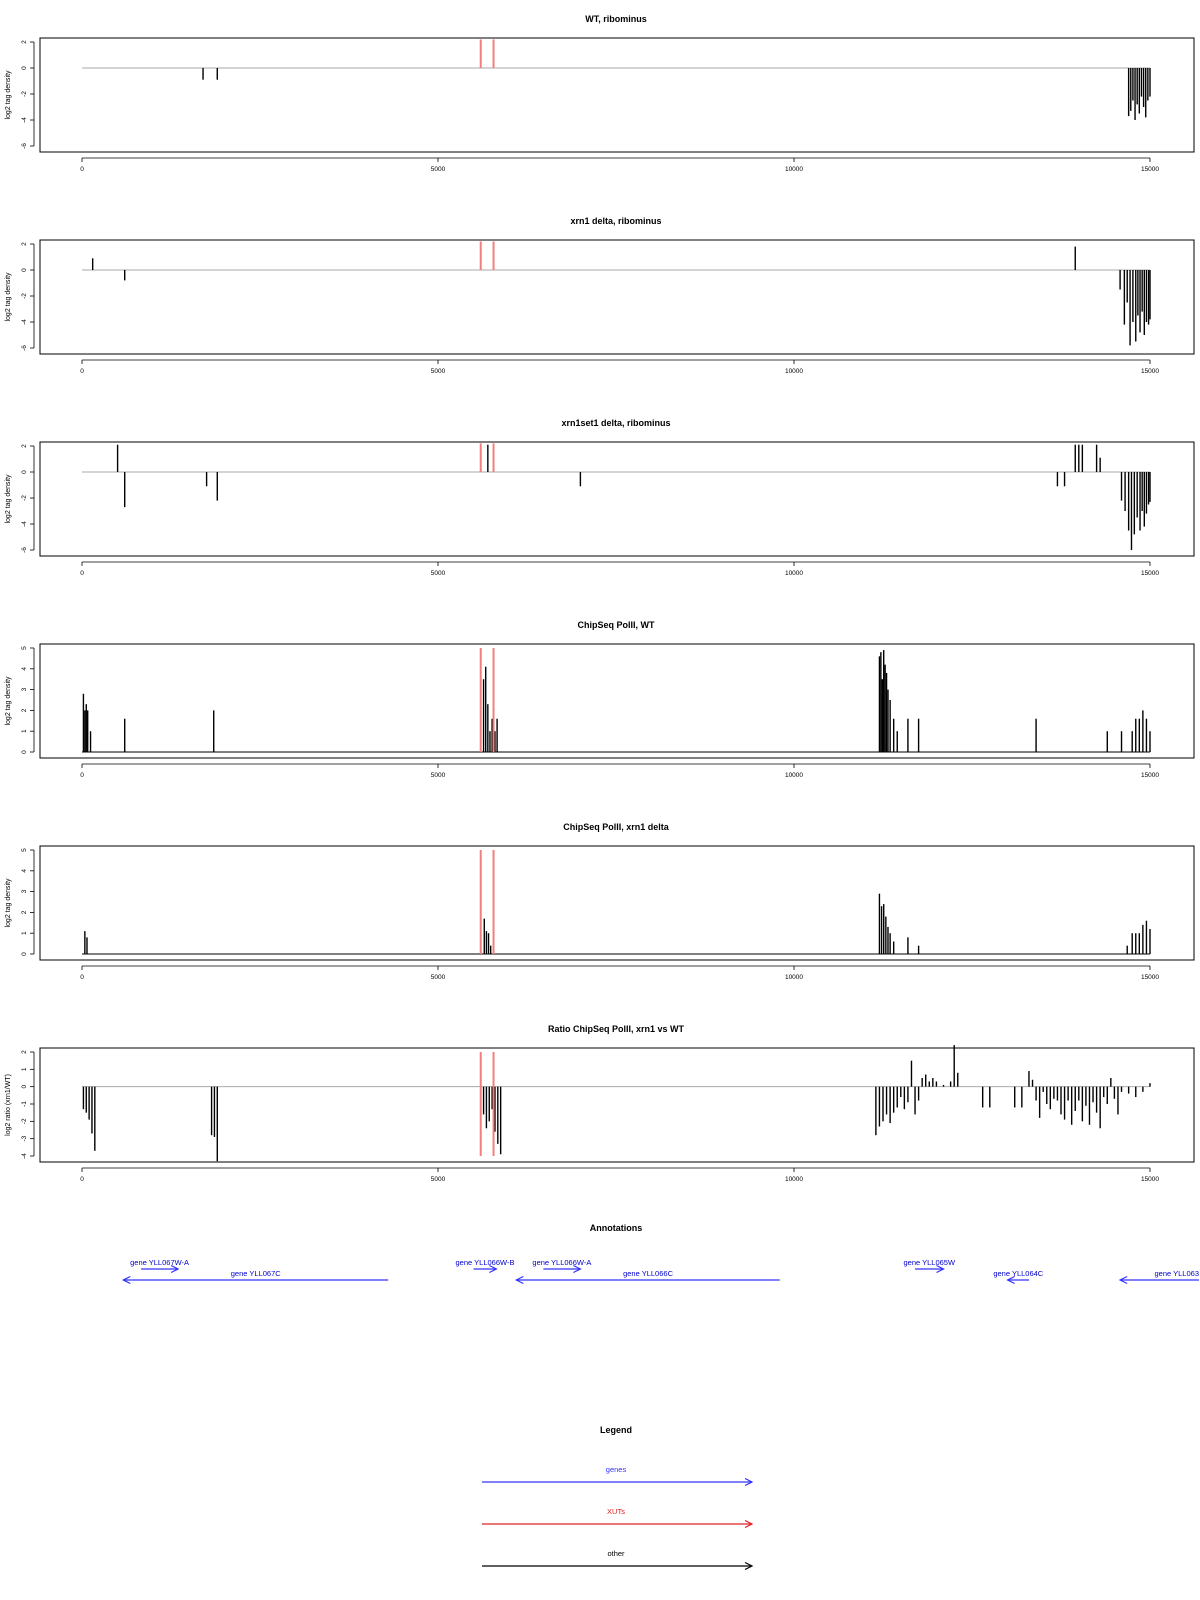 This screenshot has height=1600, width=1200. What do you see at coordinates (616, 1228) in the screenshot?
I see `annotations-title: Annotations` at bounding box center [616, 1228].